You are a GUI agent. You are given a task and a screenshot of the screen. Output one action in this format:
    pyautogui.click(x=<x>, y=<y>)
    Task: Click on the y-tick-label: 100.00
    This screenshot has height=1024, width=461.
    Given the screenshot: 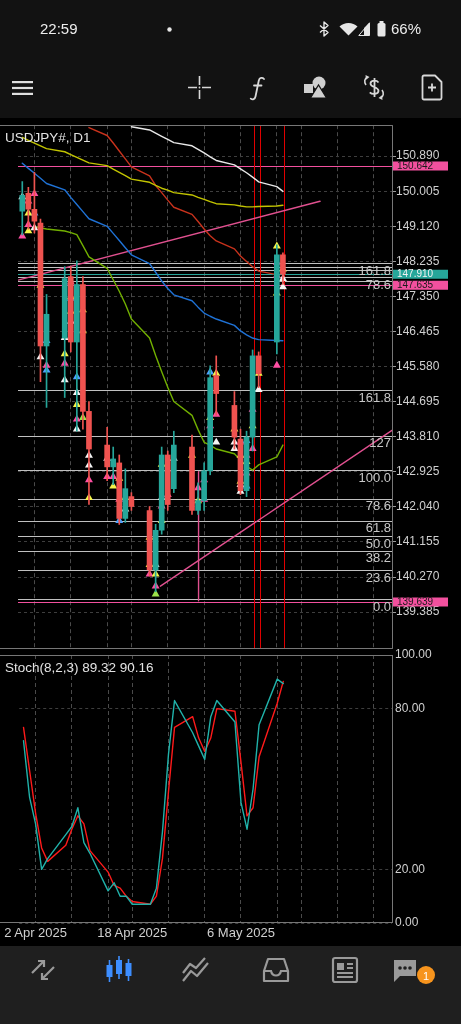 What is the action you would take?
    pyautogui.click(x=414, y=654)
    